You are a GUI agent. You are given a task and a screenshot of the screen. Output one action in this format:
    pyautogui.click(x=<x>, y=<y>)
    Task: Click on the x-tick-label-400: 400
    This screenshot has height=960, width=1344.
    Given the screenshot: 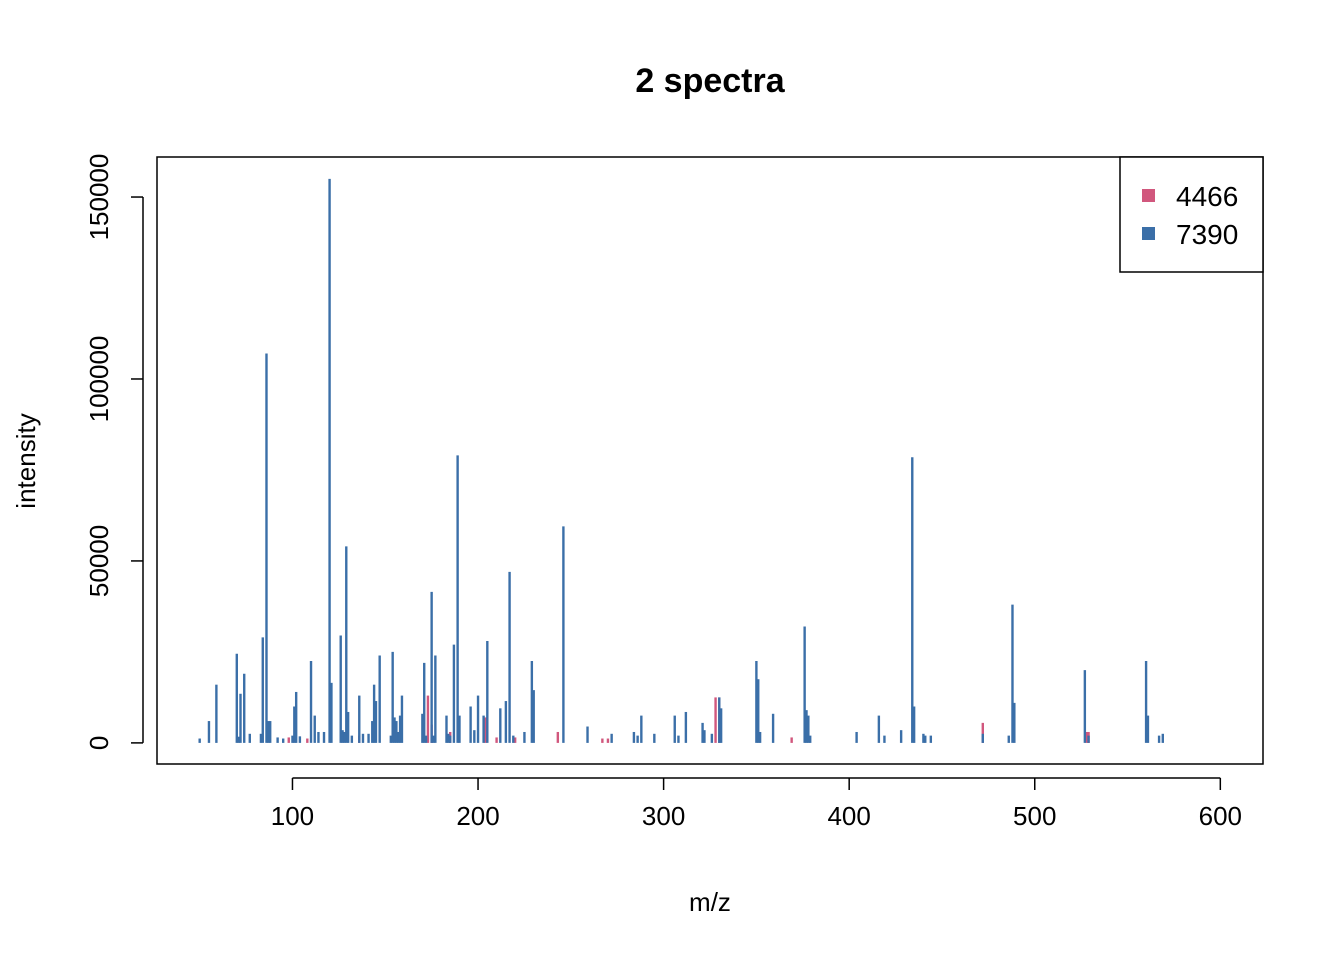 What is the action you would take?
    pyautogui.click(x=848, y=816)
    